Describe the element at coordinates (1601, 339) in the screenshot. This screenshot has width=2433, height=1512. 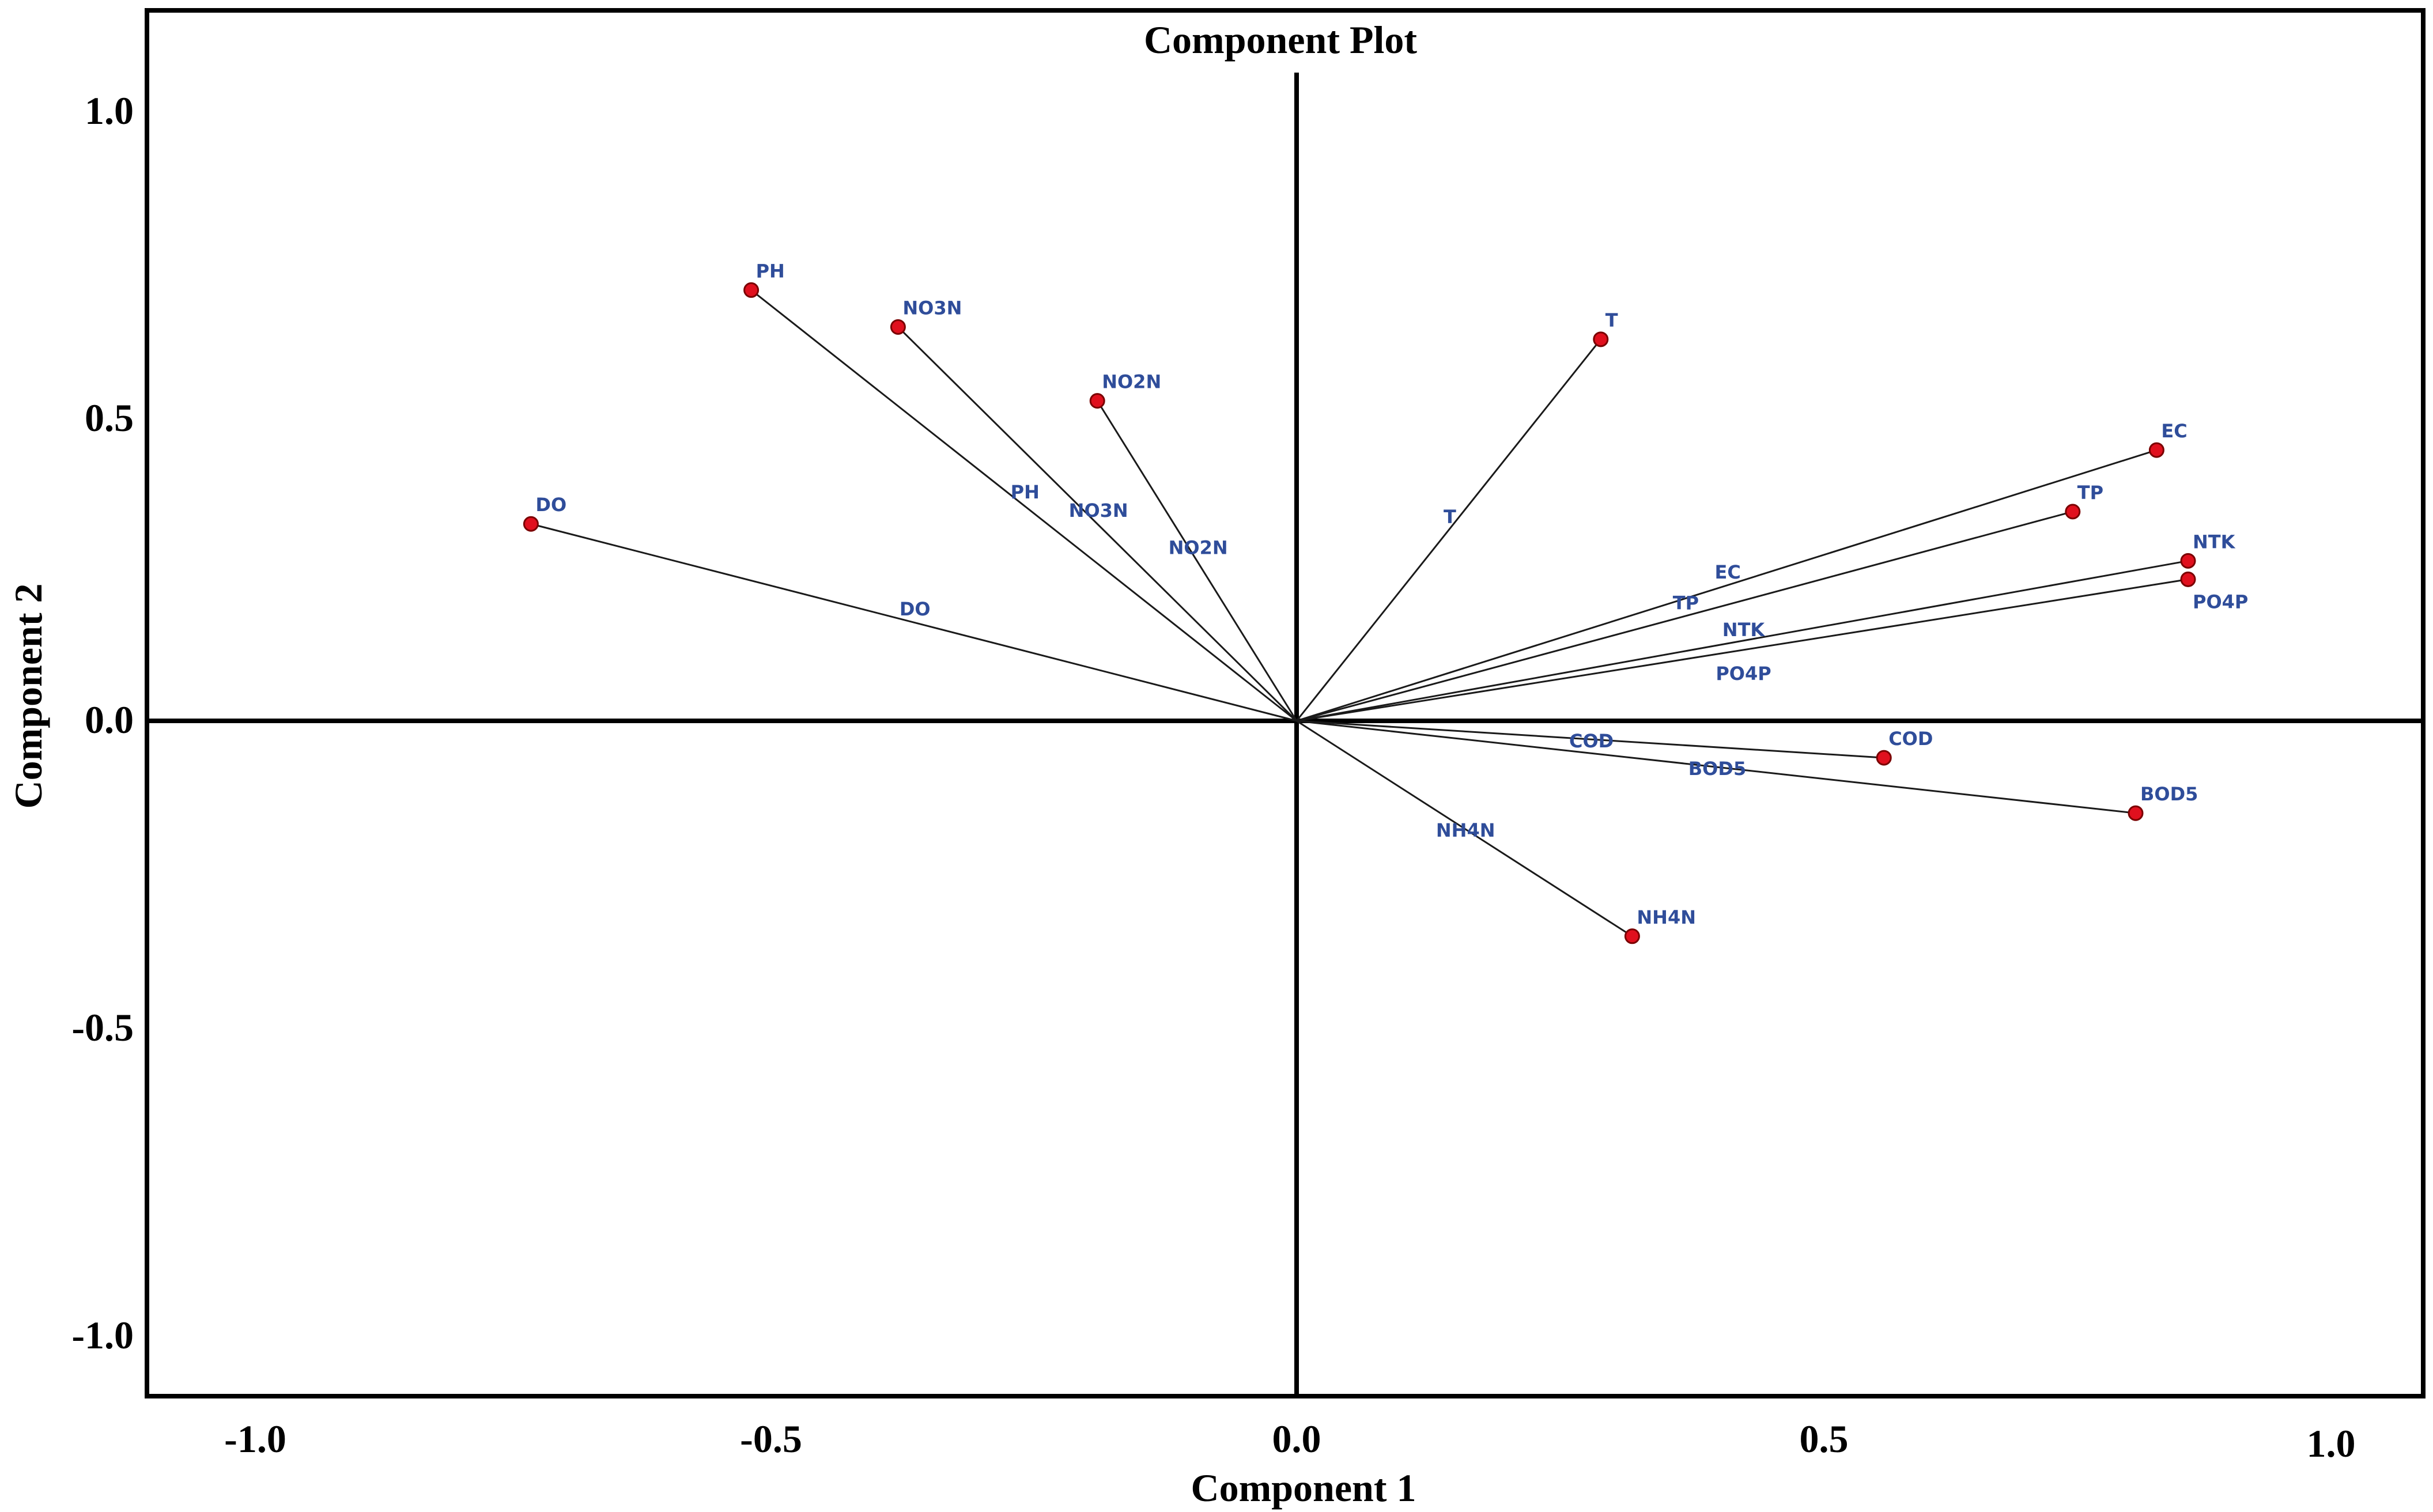
I see `data-point-t` at that location.